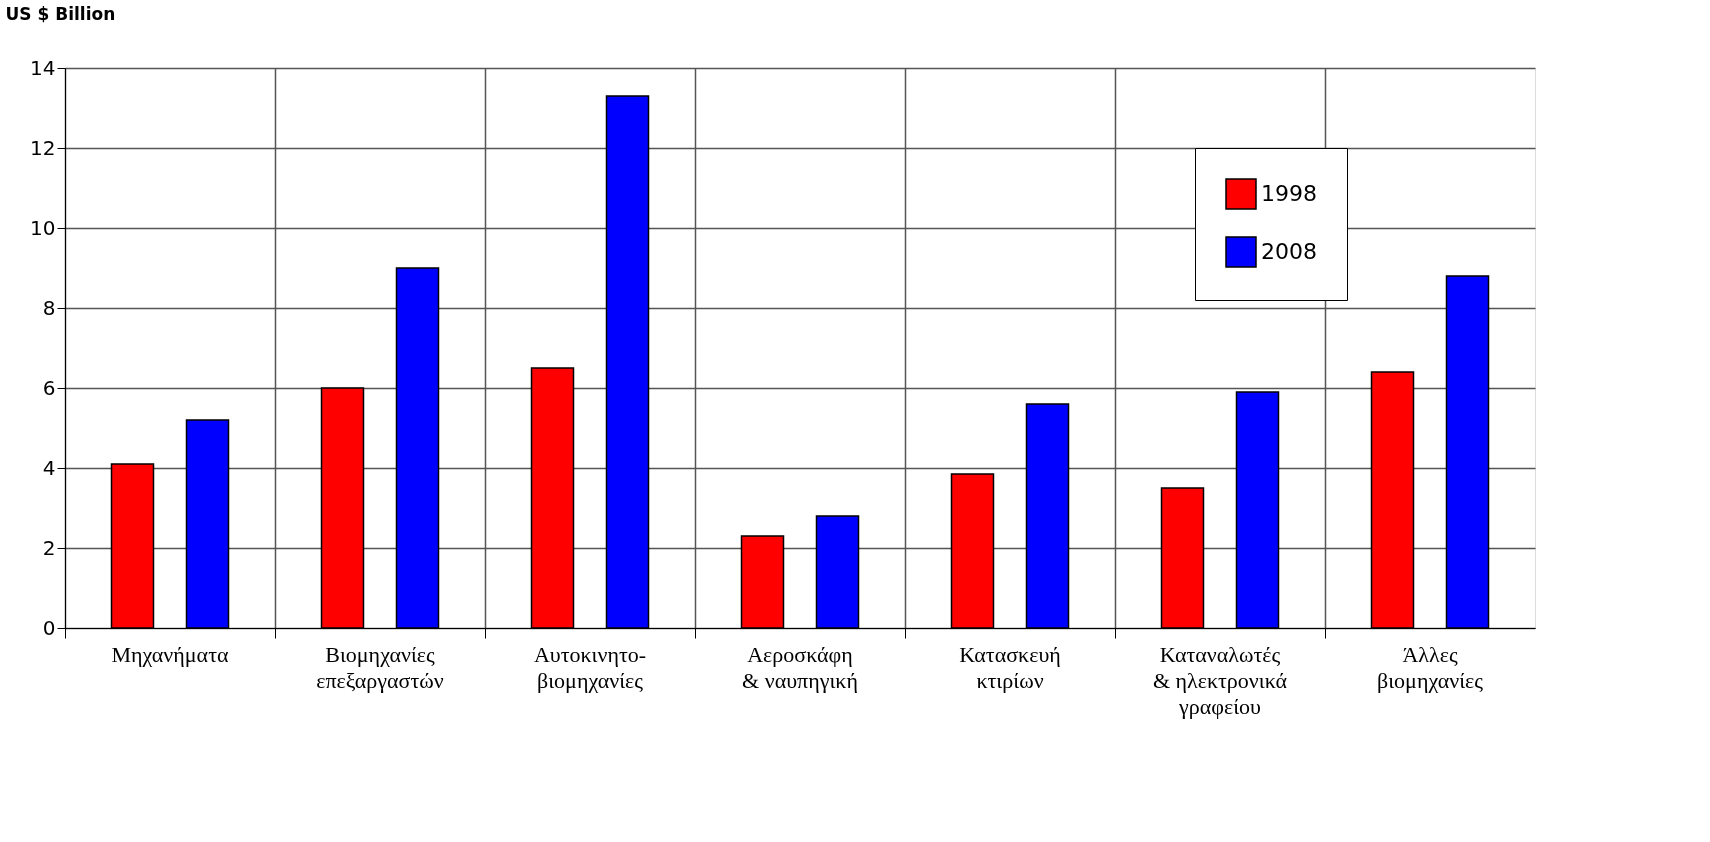  Describe the element at coordinates (800, 667) in the screenshot. I see `x-tick-label: Αεροσκάφη & ναυπηγική` at that location.